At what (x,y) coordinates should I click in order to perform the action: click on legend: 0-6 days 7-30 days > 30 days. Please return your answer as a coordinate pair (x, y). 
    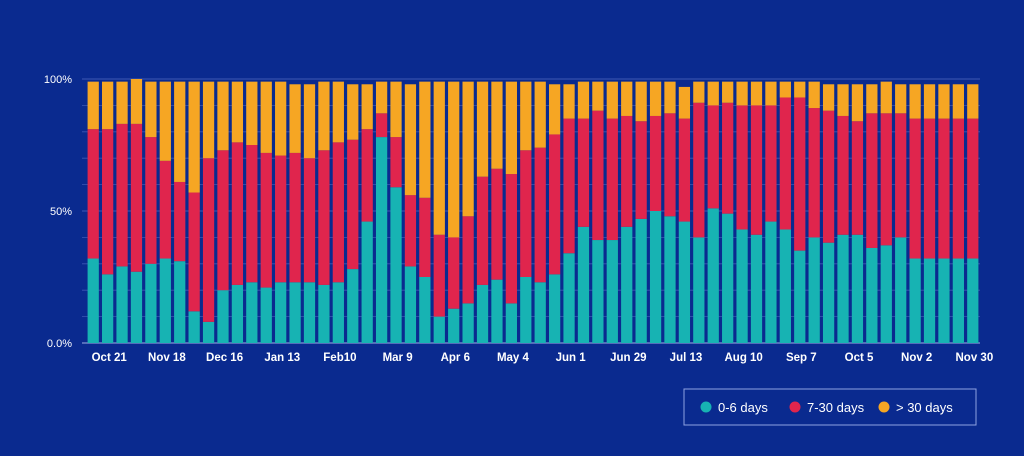
    Looking at the image, I should click on (830, 407).